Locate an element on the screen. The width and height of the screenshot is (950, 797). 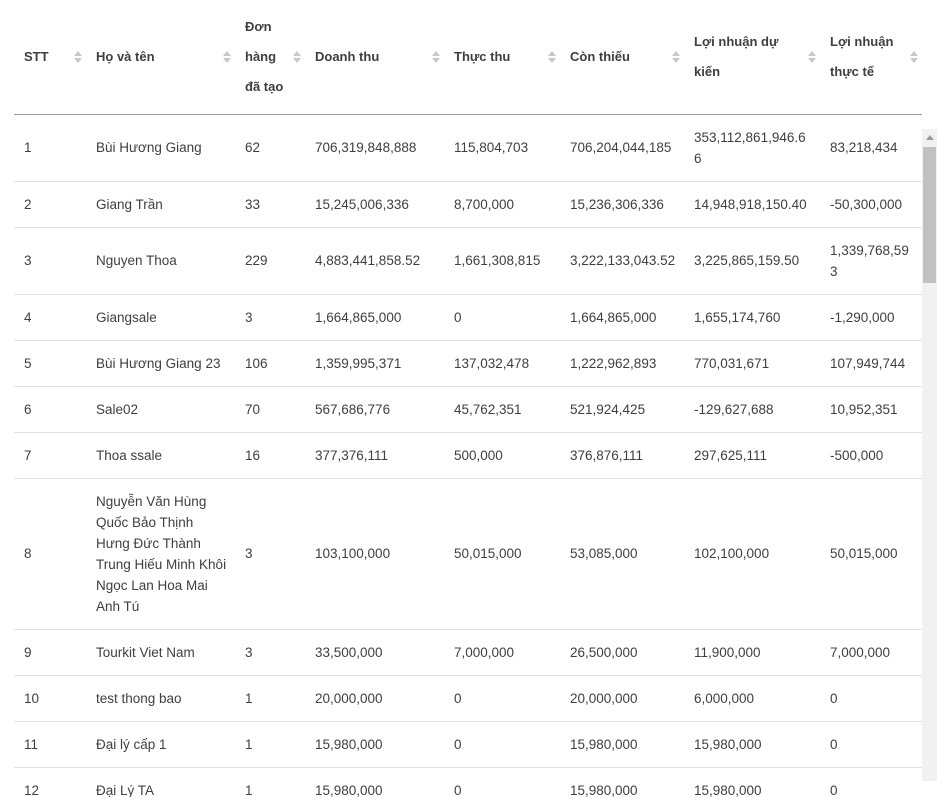
cell: 106 is located at coordinates (270, 363).